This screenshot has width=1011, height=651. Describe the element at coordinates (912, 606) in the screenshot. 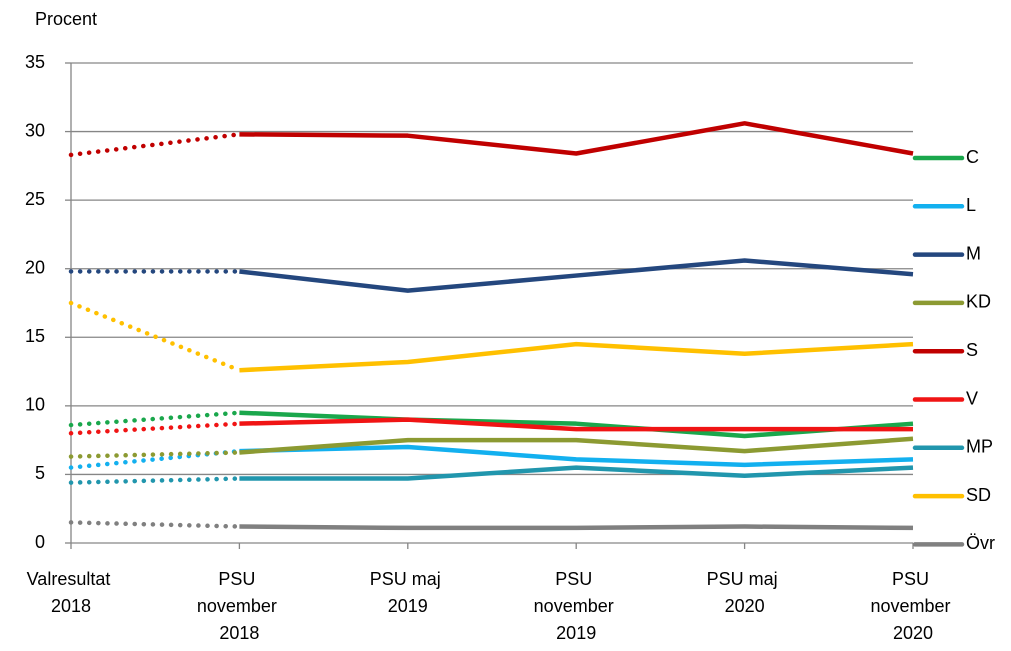

I see `x-tick-label: PSU november 2020` at that location.